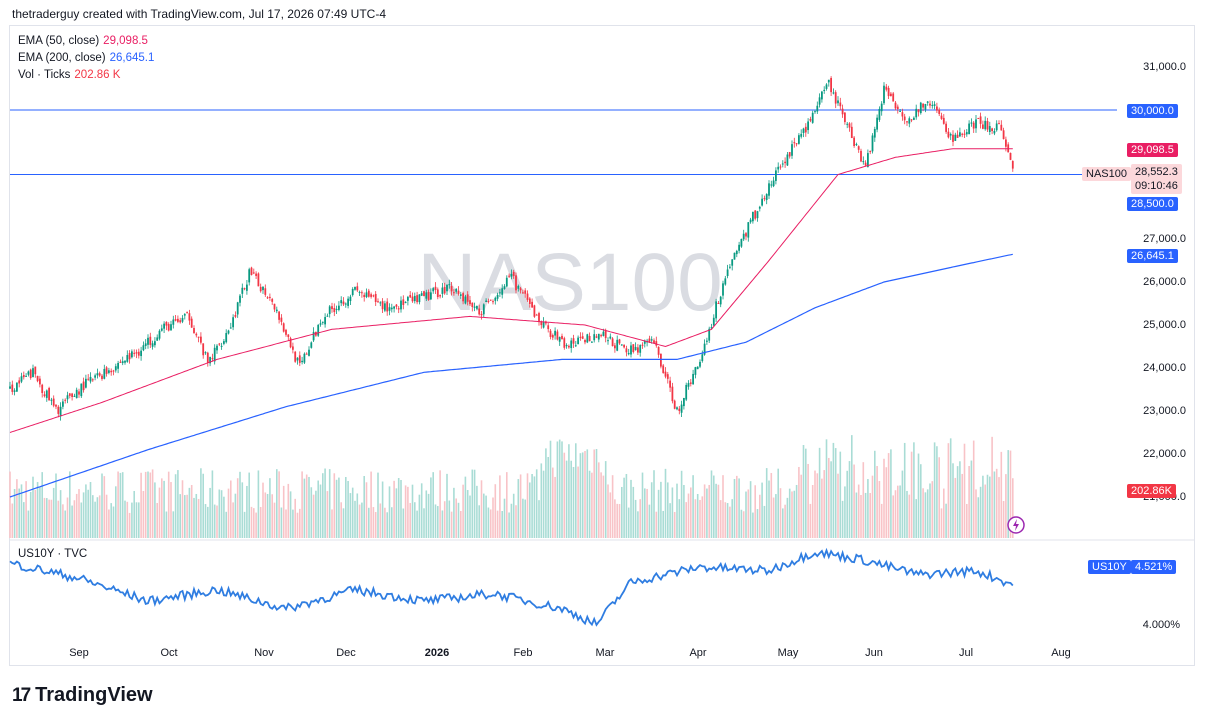  I want to click on legend-volume-label: Vol · Ticks, so click(44, 75).